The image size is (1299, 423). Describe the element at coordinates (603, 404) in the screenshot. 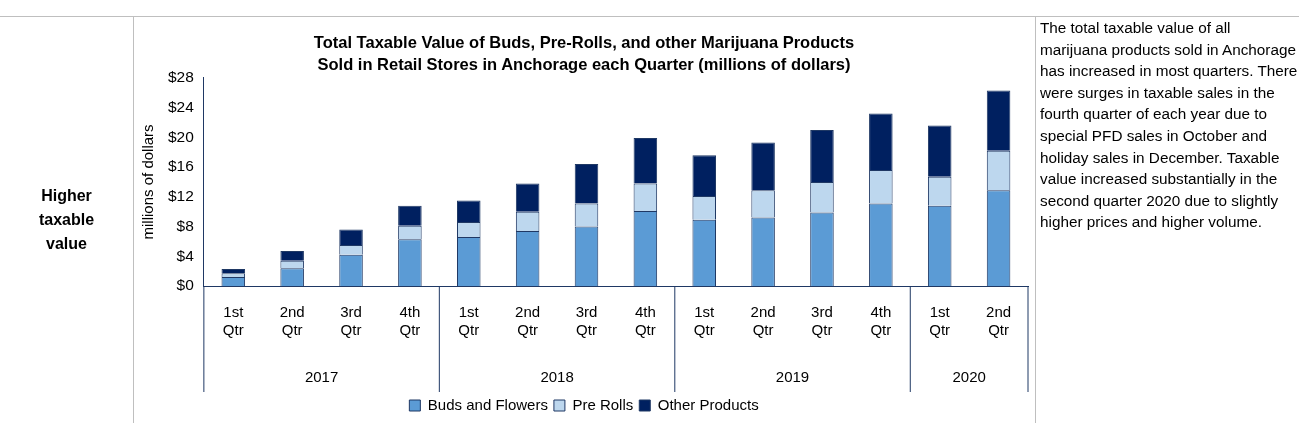

I see `legend-label: Pre Rolls` at that location.